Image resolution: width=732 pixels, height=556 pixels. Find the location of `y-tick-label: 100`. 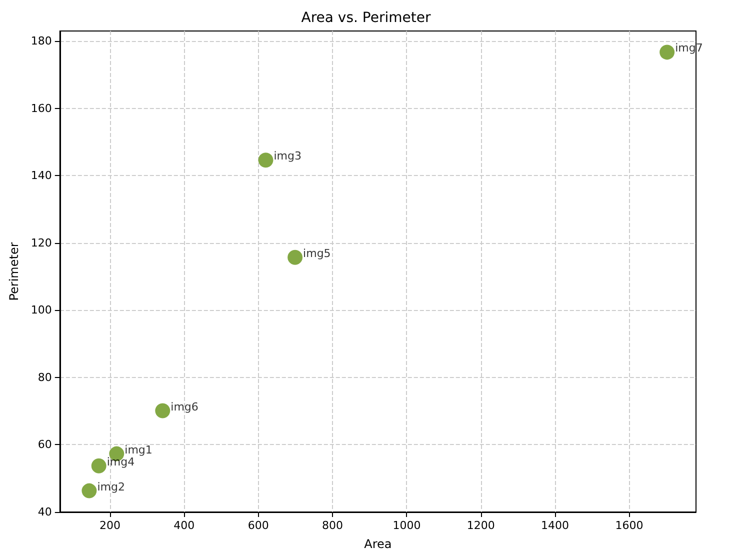

y-tick-label: 100 is located at coordinates (41, 310).